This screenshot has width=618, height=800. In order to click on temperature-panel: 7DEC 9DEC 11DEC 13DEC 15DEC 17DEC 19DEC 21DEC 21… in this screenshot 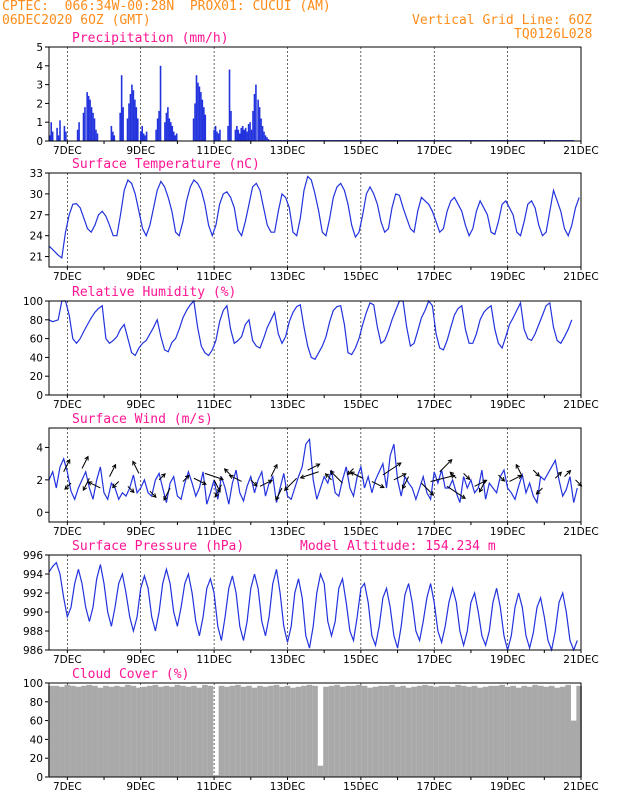, I will do `click(314, 220)`.